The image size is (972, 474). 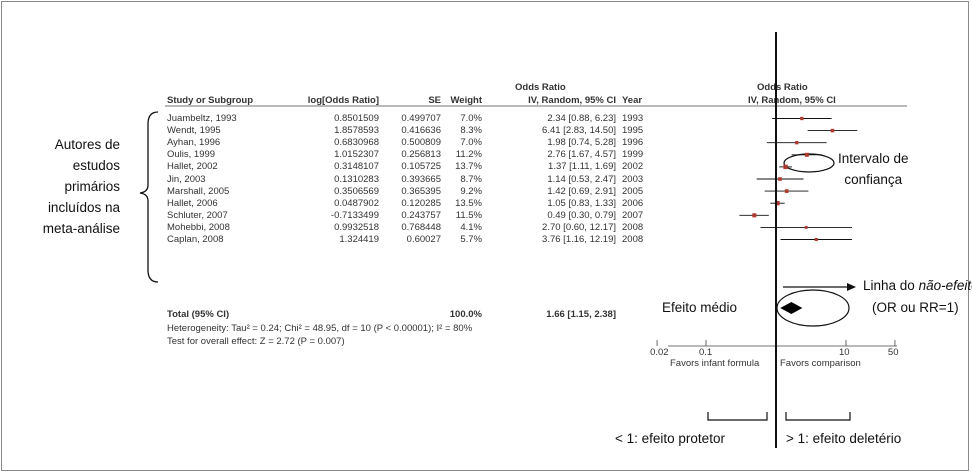 I want to click on study-name: Juambeltz, 1993, so click(x=202, y=118).